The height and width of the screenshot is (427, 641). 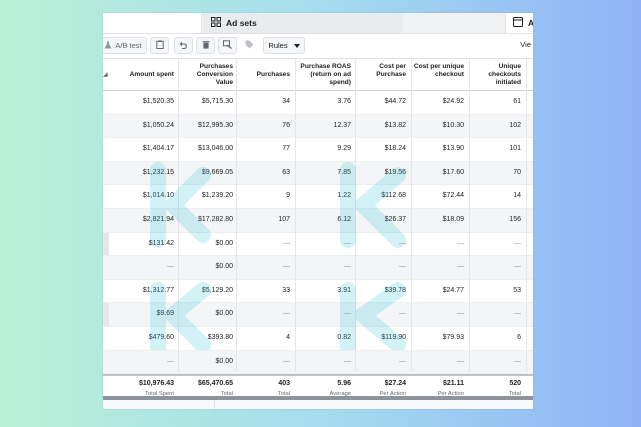 What do you see at coordinates (318, 150) in the screenshot?
I see `table-row: $1,404.17 $13,046.00 77 9.29 $18.24 $13.90 101` at bounding box center [318, 150].